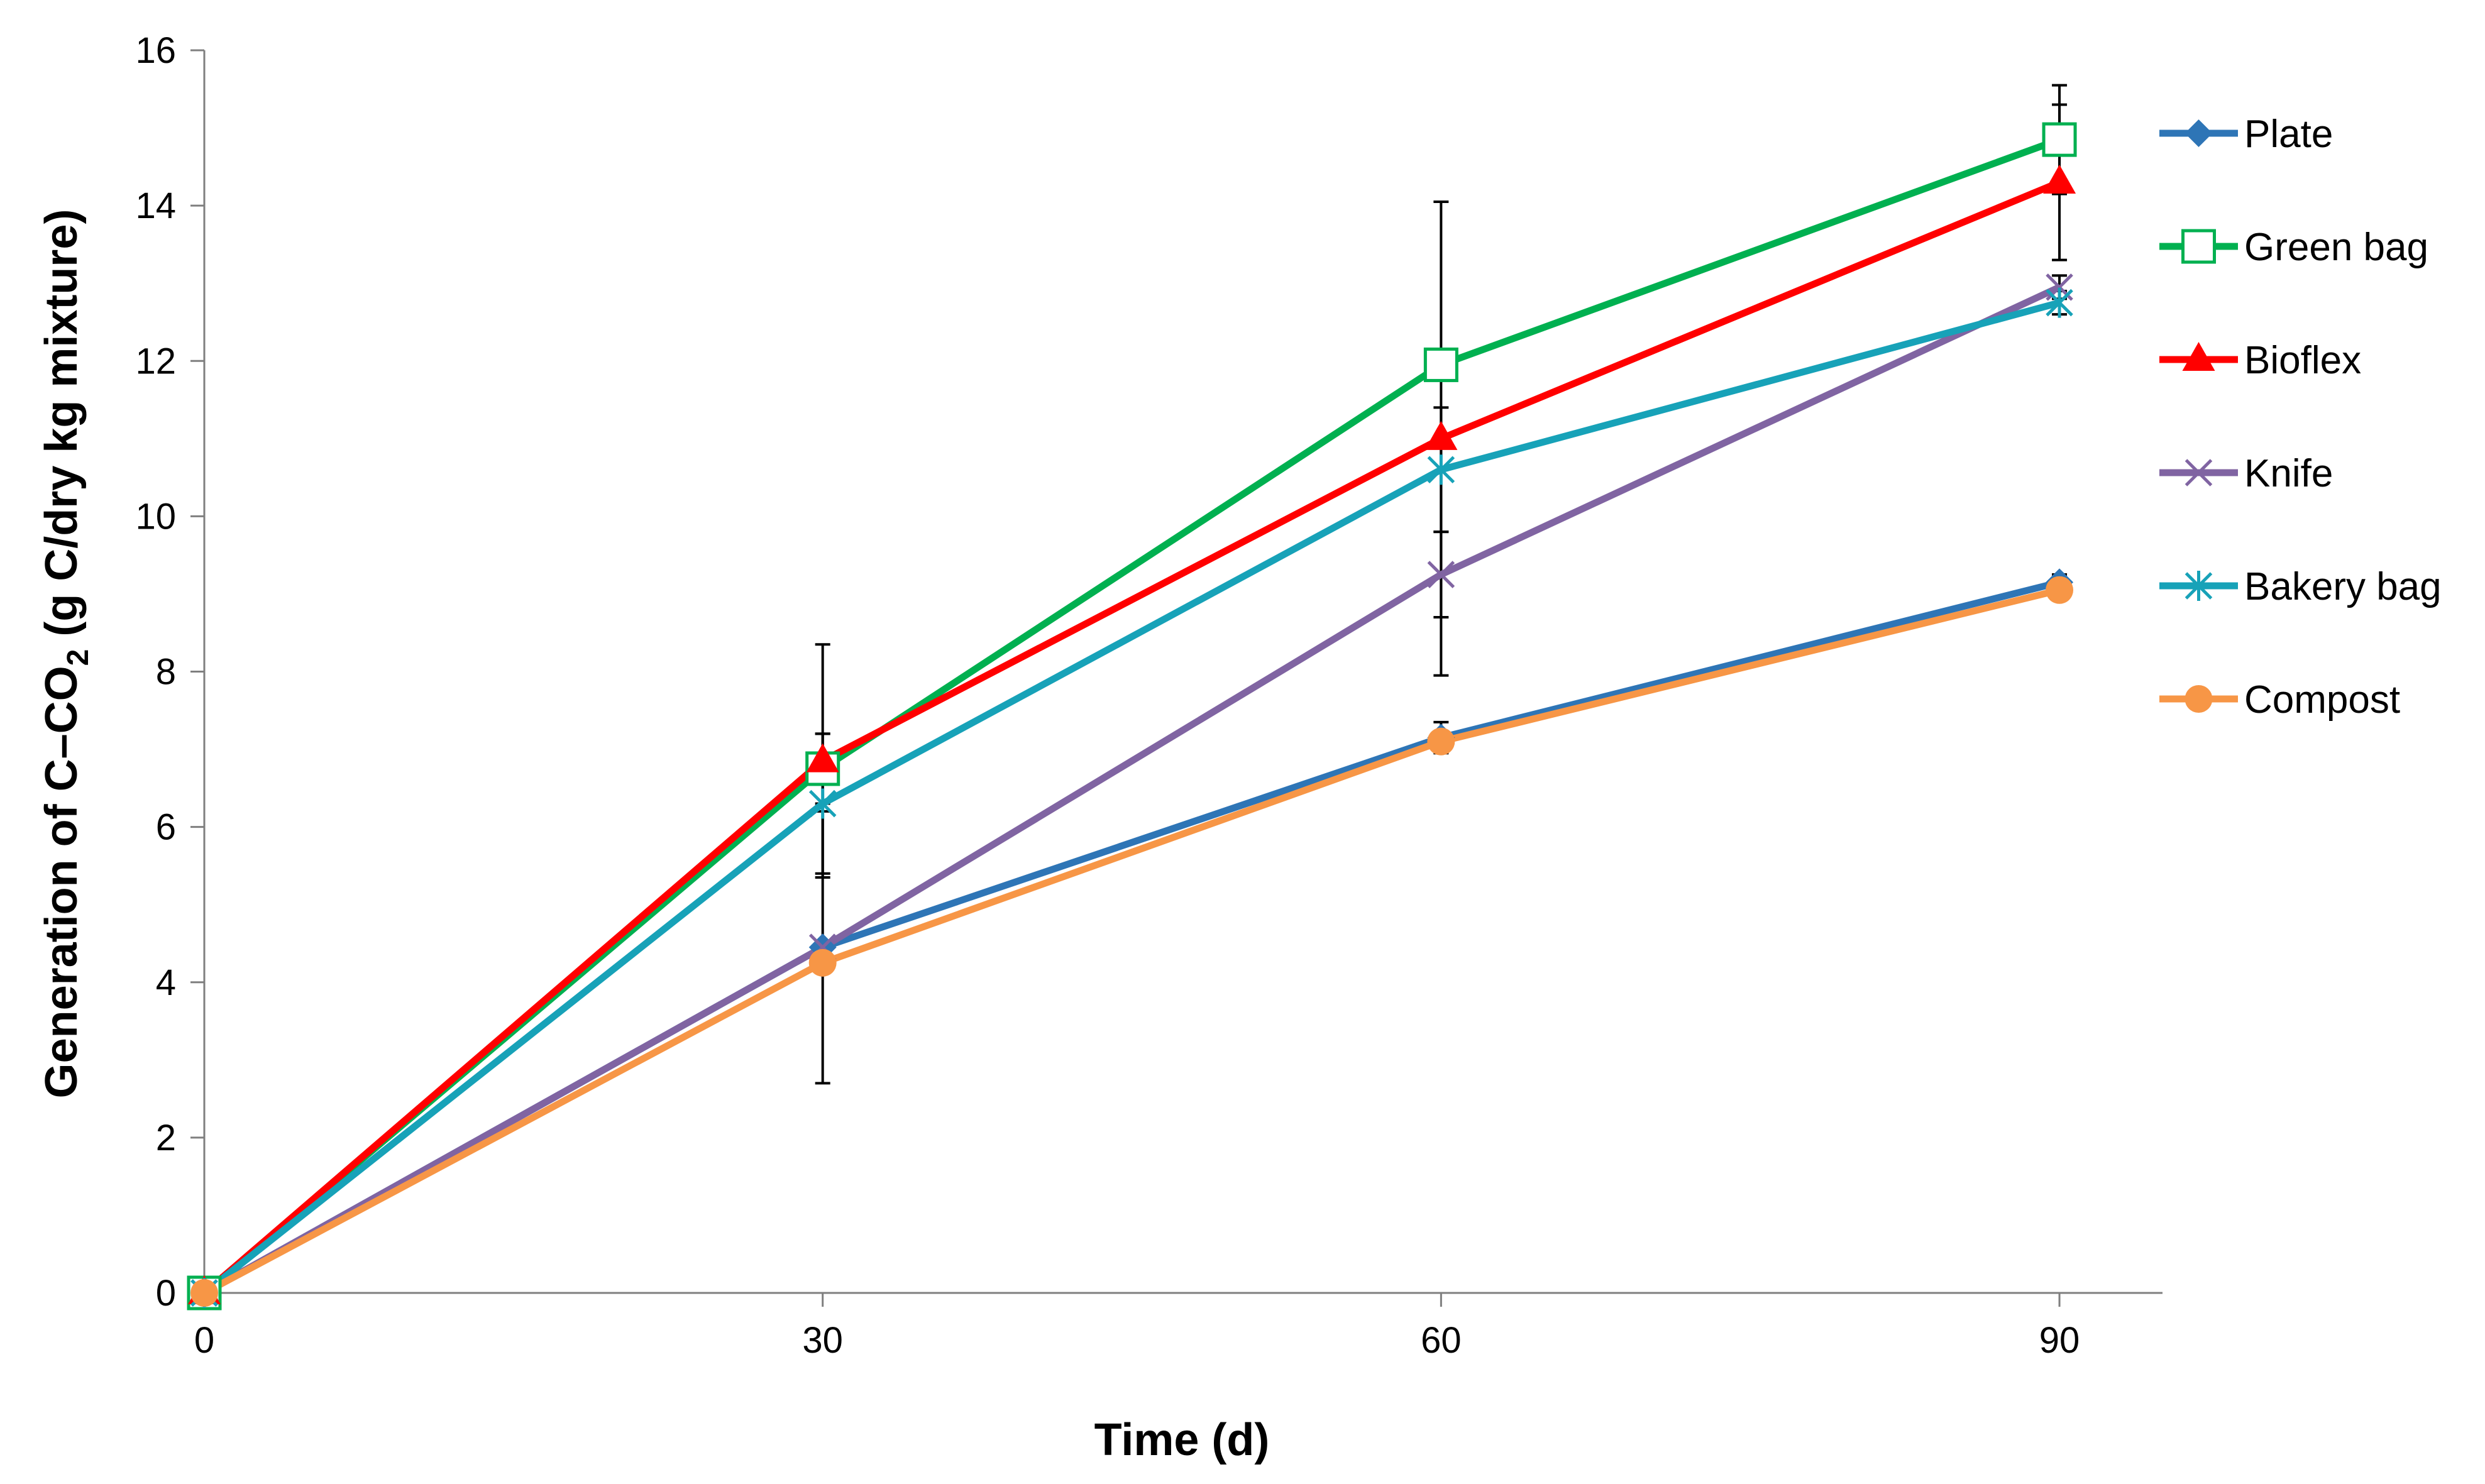  What do you see at coordinates (2199, 586) in the screenshot?
I see `legend-marker-bakery-bag` at bounding box center [2199, 586].